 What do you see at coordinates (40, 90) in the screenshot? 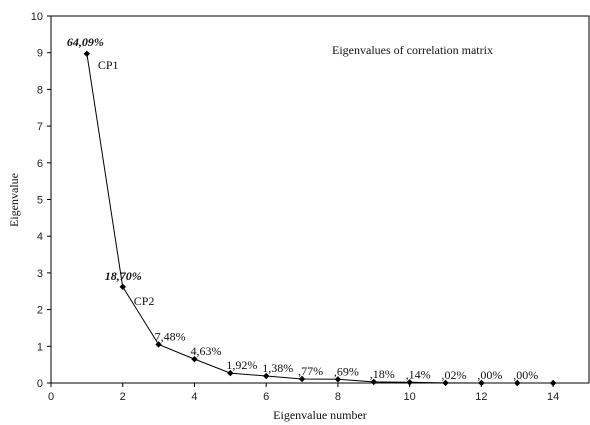
I see `y-tick-label: 8` at bounding box center [40, 90].